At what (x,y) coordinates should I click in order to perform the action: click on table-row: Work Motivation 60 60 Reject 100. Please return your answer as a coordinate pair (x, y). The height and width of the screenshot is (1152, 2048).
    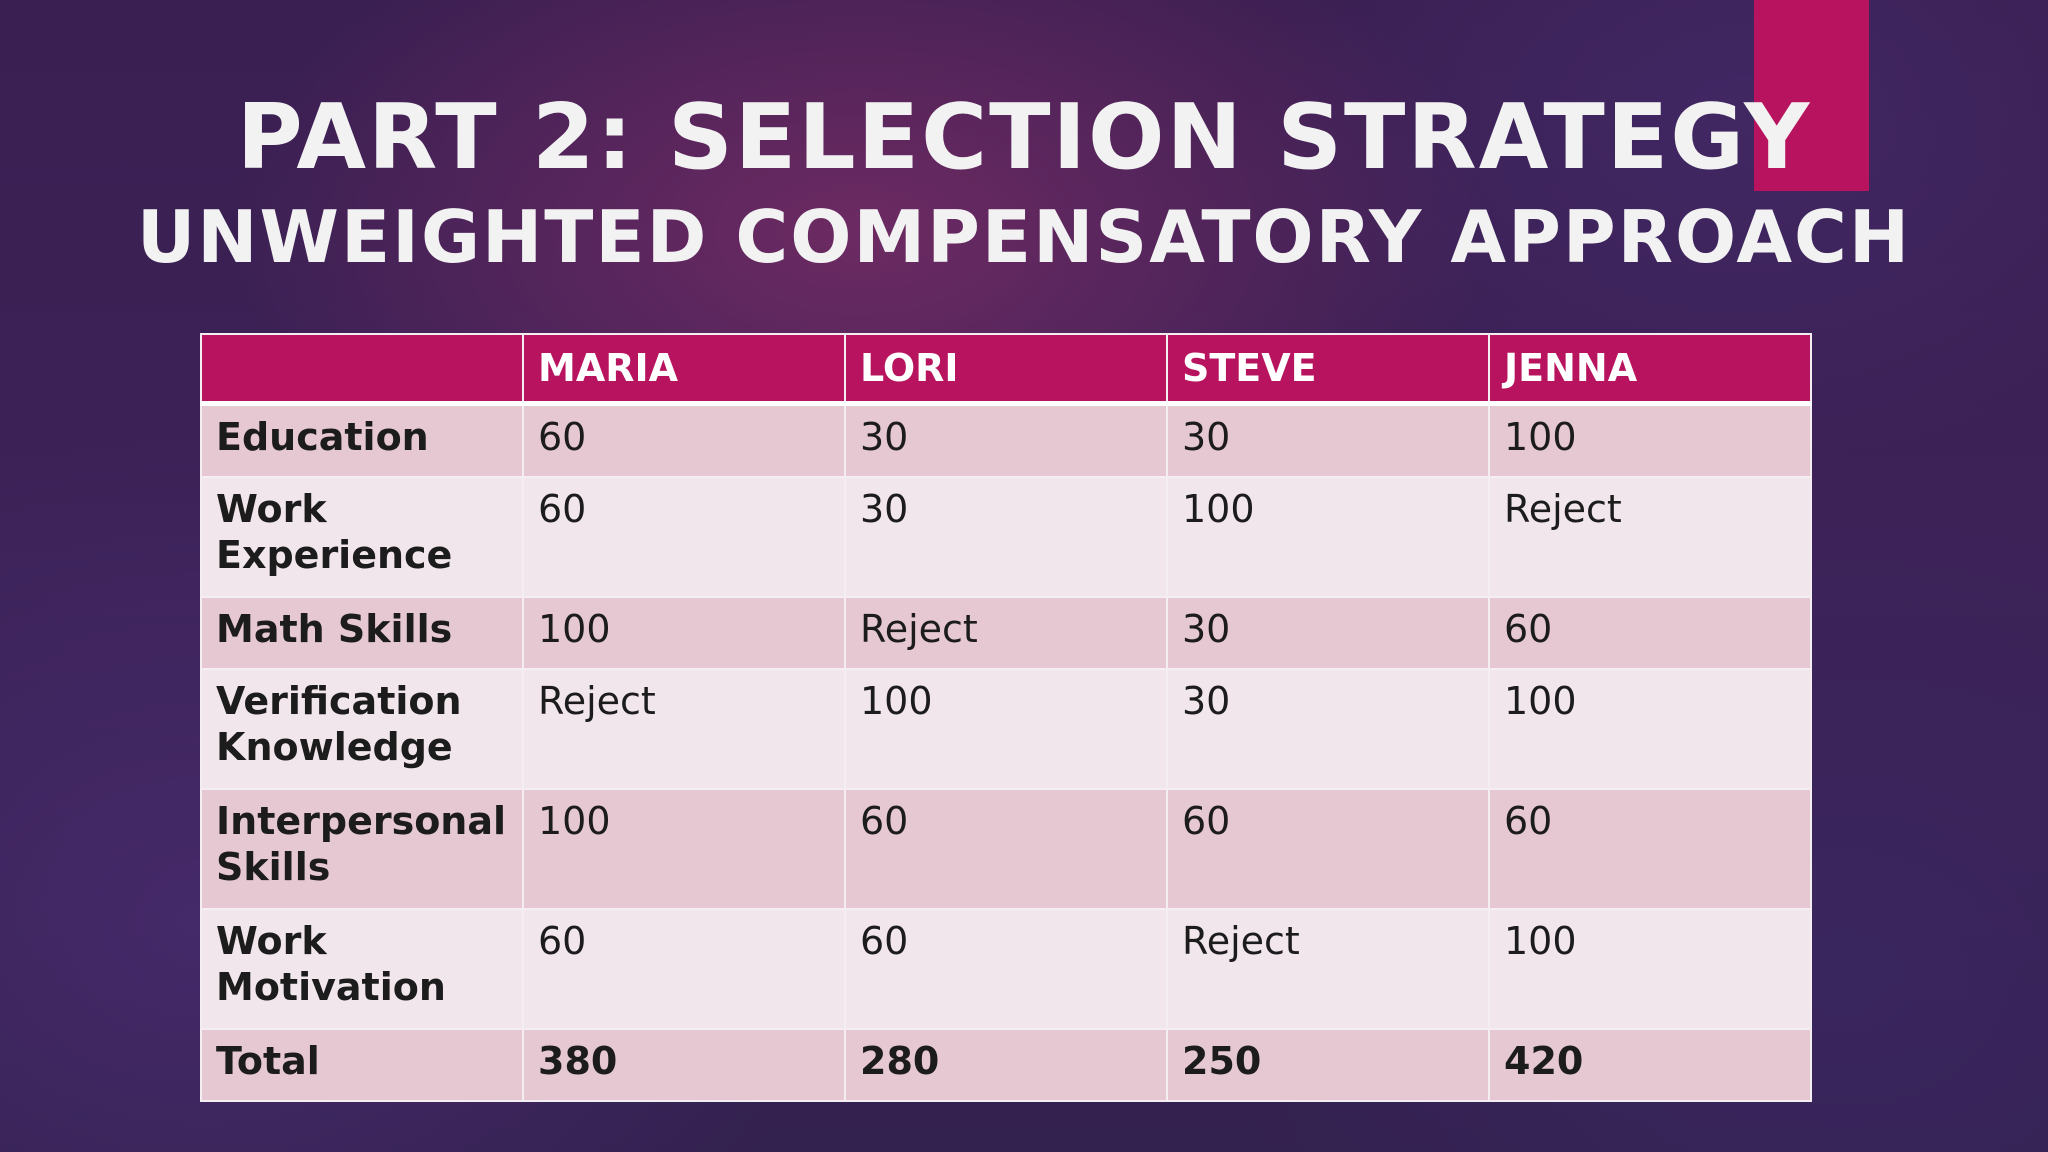
    Looking at the image, I should click on (1006, 969).